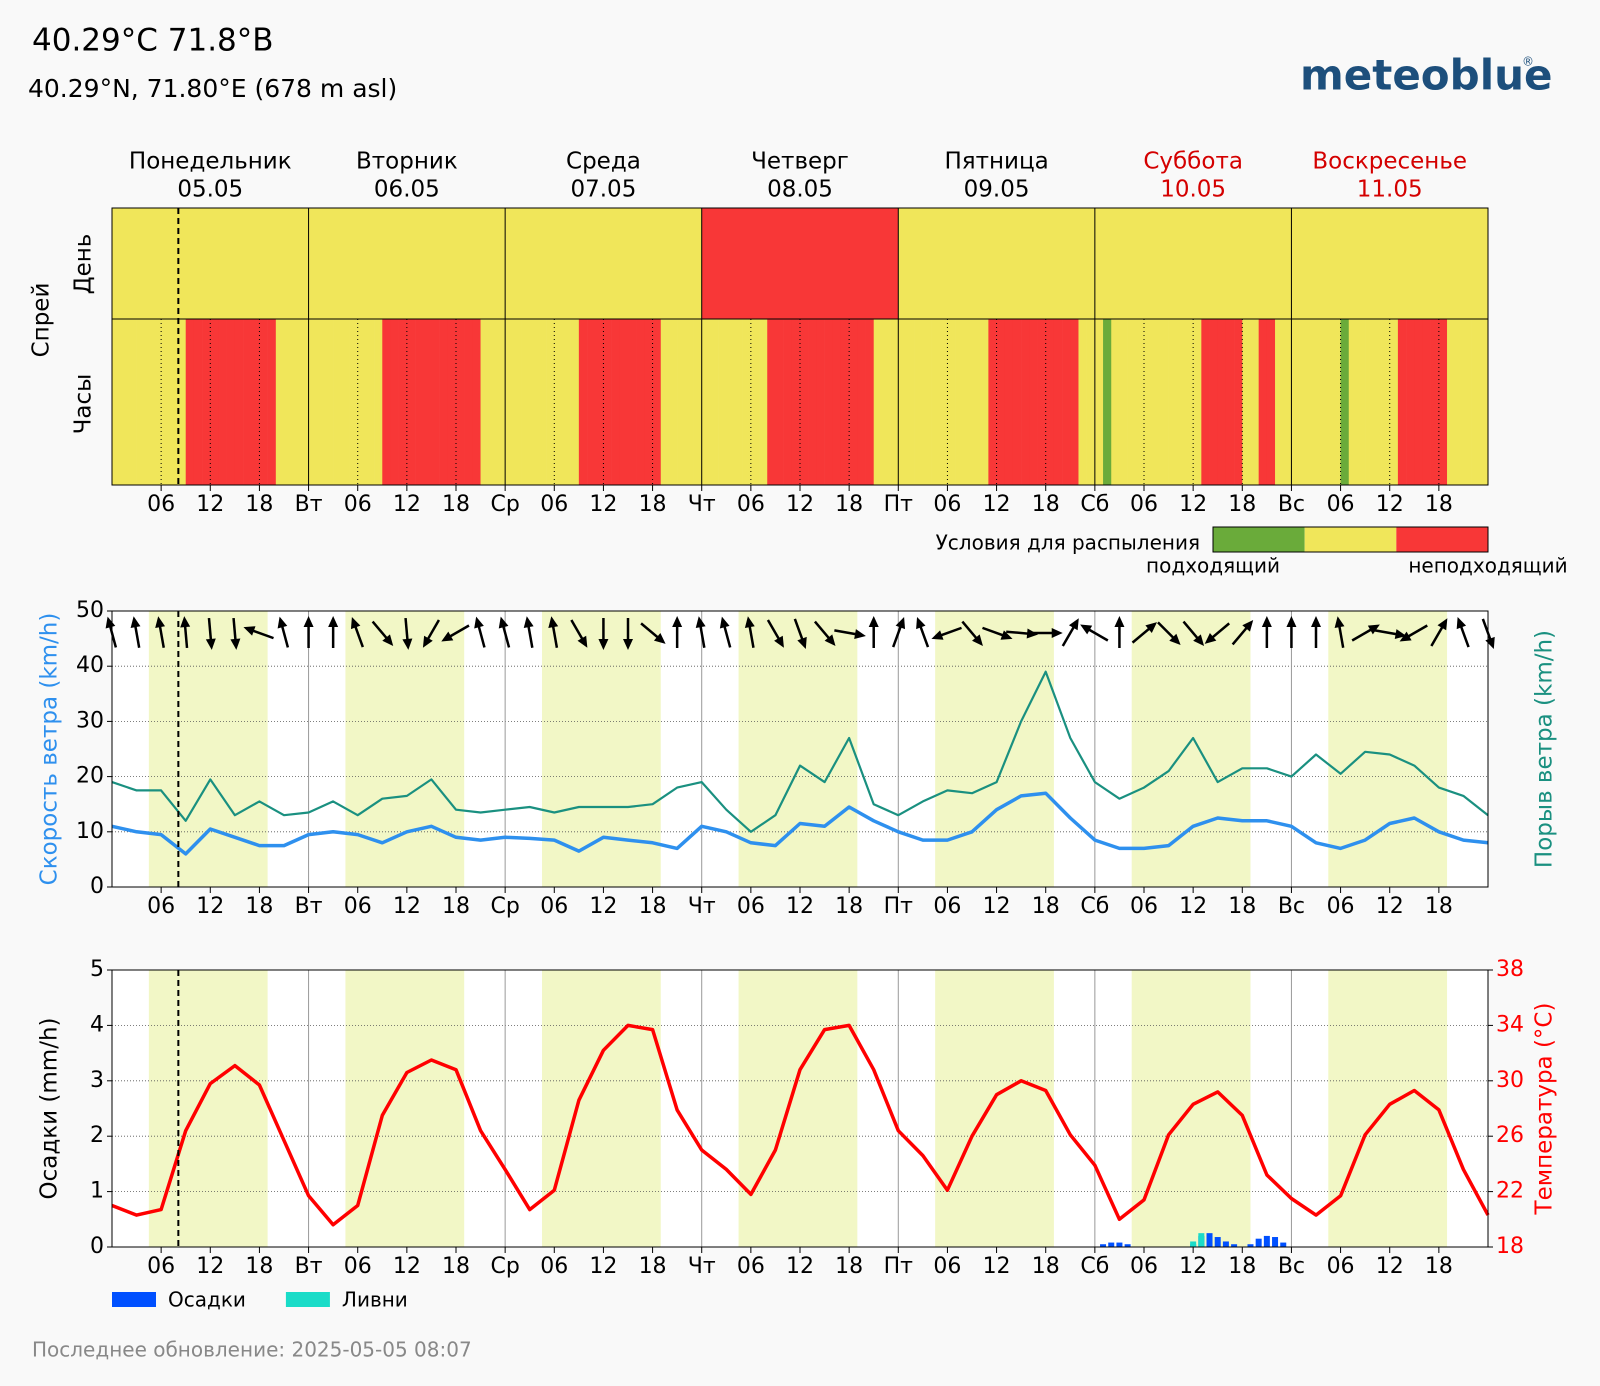 The height and width of the screenshot is (1386, 1600). Describe the element at coordinates (1510, 1135) in the screenshot. I see `y2-tick-label: 26` at that location.